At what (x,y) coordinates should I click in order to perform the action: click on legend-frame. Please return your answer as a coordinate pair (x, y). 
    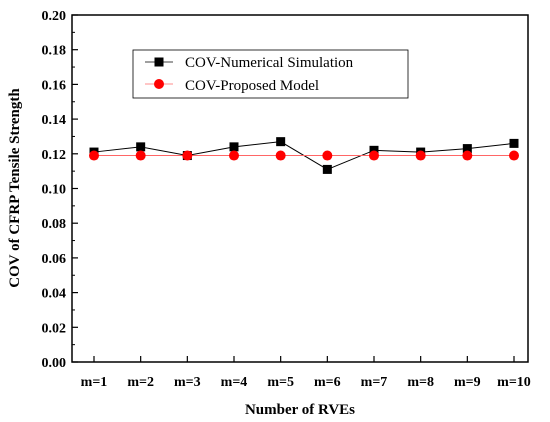
    Looking at the image, I should click on (270, 74).